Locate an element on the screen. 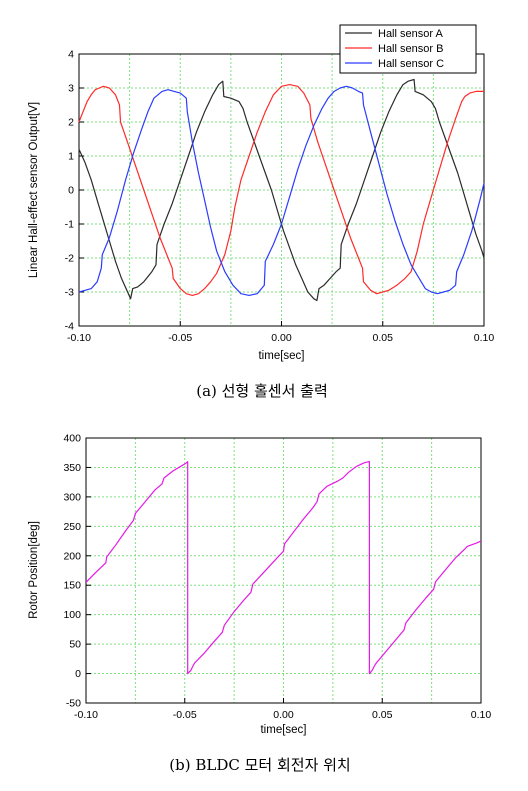  chart-a-xtick-label: 0.05 is located at coordinates (383, 338).